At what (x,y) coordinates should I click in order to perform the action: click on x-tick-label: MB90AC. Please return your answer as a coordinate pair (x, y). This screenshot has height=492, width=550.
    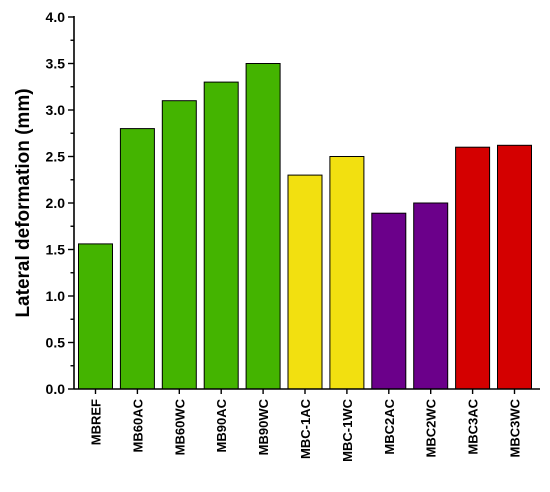
    Looking at the image, I should click on (221, 425).